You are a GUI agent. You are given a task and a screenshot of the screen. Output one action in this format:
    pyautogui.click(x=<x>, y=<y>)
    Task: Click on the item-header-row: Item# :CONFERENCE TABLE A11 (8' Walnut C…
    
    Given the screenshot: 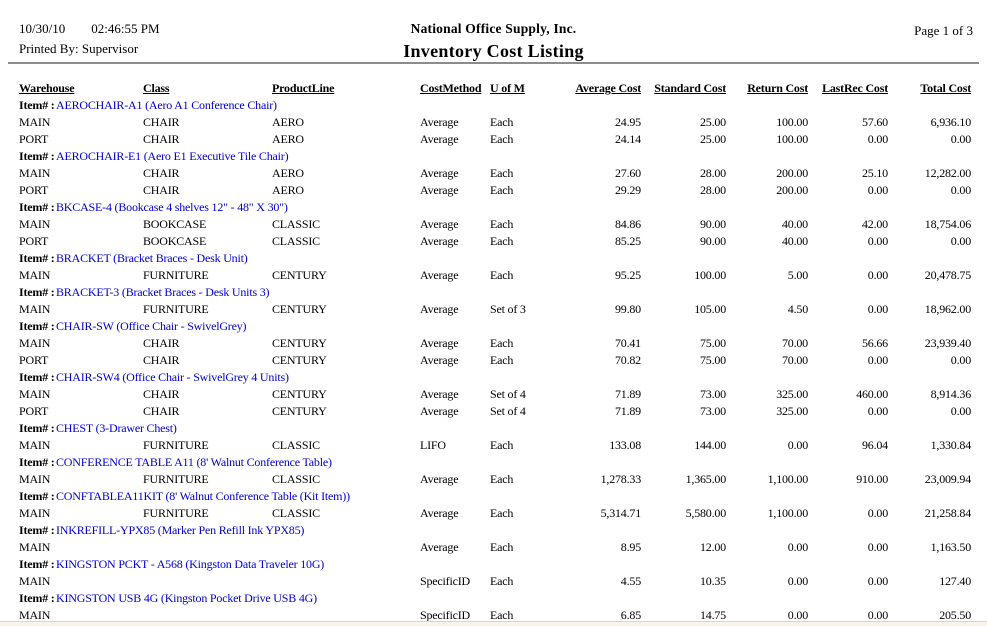 What is the action you would take?
    pyautogui.click(x=493, y=462)
    